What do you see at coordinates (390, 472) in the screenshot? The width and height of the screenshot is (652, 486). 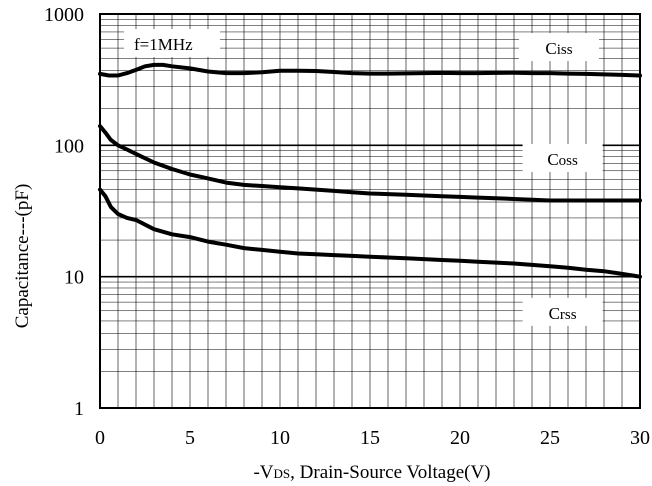 I see `x-axis-title-rest: , Drain-Source Voltage(V)` at bounding box center [390, 472].